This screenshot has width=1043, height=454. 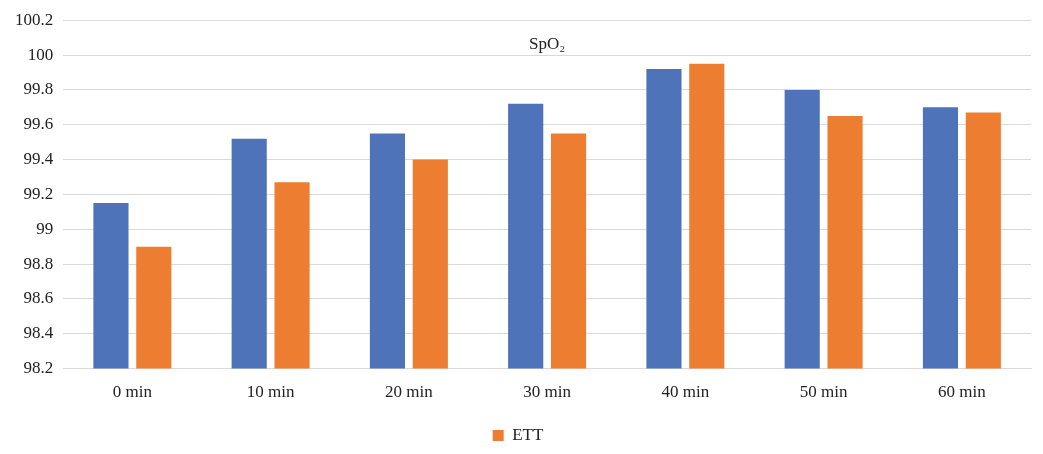 I want to click on y-tick-label: 100.2, so click(x=34, y=19).